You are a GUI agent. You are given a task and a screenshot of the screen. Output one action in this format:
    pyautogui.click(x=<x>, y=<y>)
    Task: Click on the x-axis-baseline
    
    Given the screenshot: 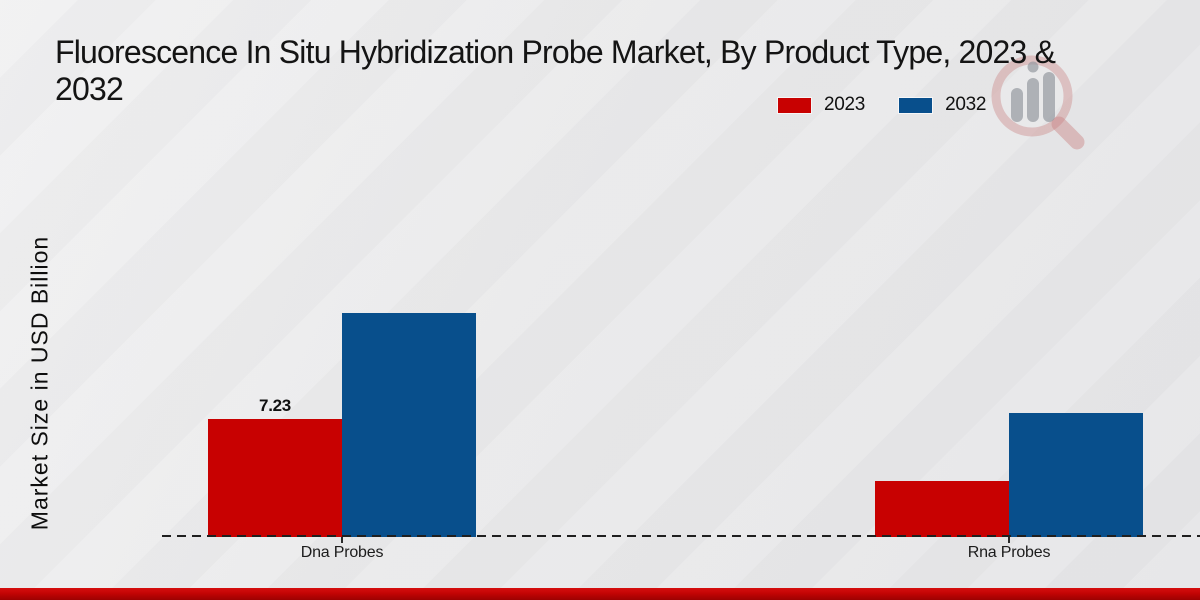 What is the action you would take?
    pyautogui.click(x=681, y=536)
    